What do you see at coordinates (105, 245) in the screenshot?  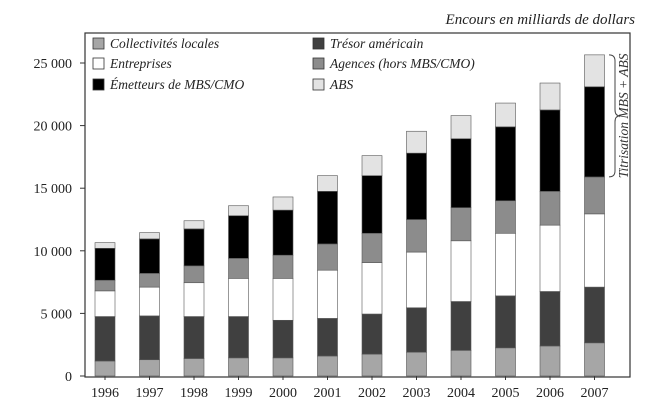 I see `bar-abs-1996` at bounding box center [105, 245].